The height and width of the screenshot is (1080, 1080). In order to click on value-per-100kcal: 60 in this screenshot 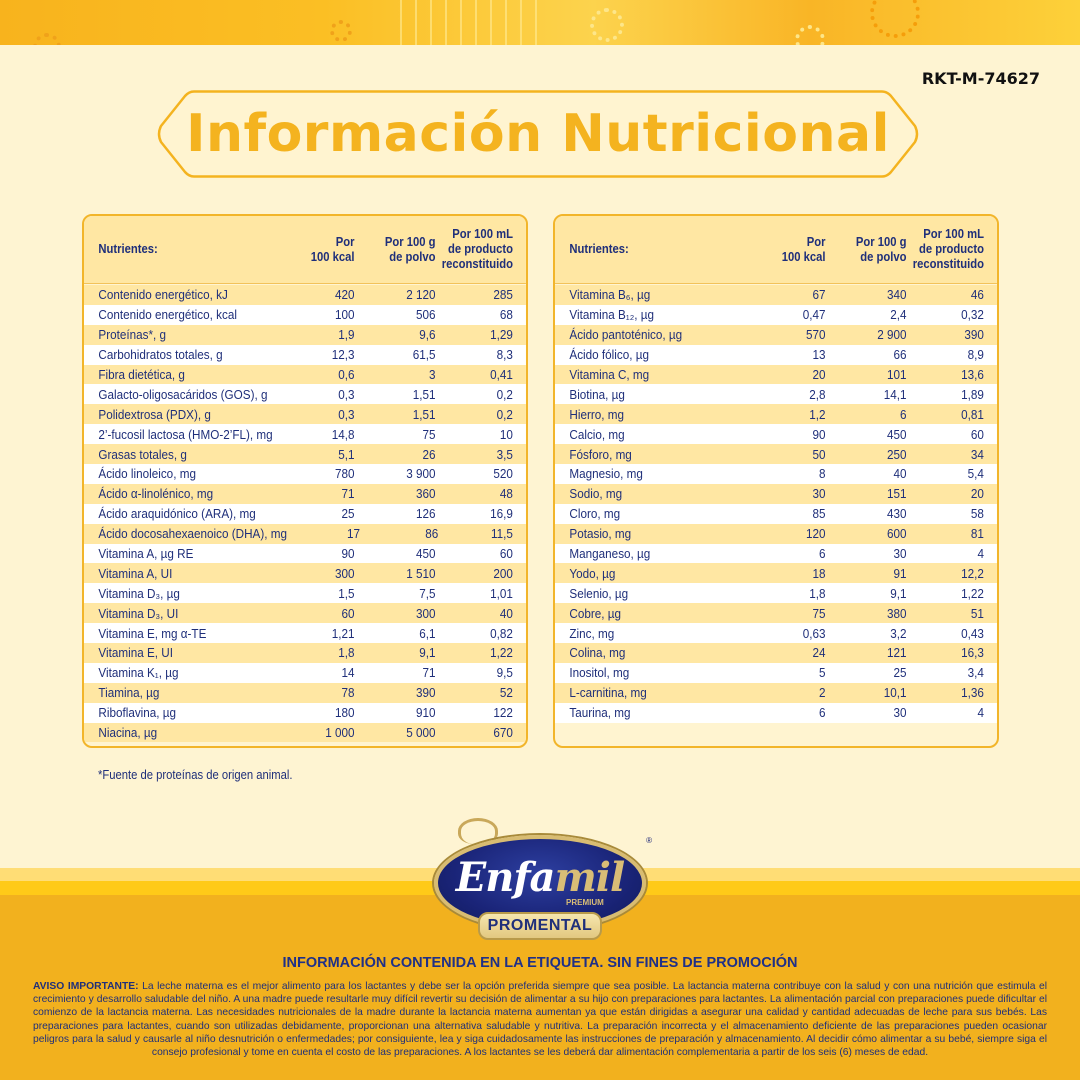, I will do `click(348, 613)`.